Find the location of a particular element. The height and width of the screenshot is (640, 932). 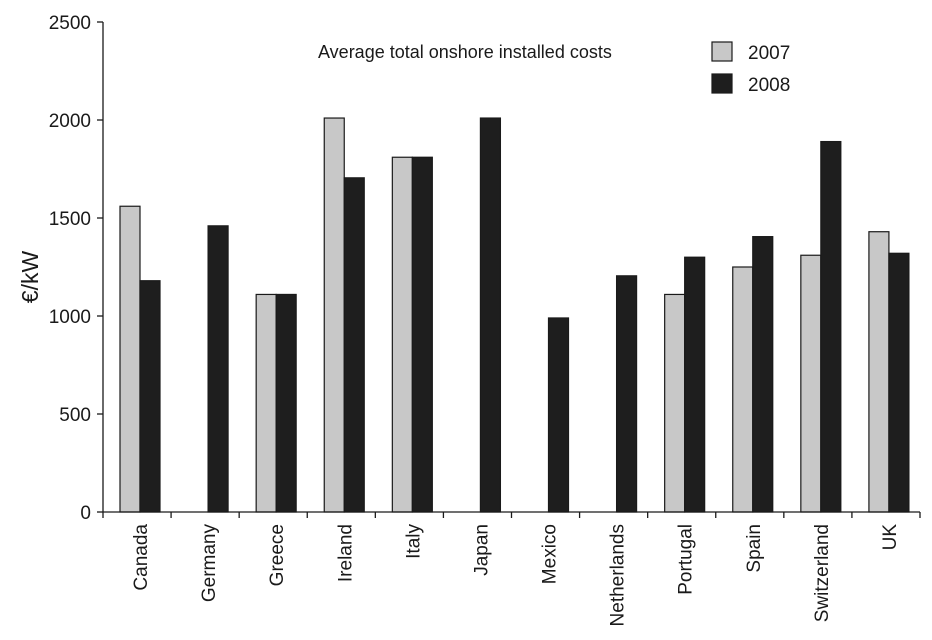

y-tick-label: 2500 is located at coordinates (70, 23).